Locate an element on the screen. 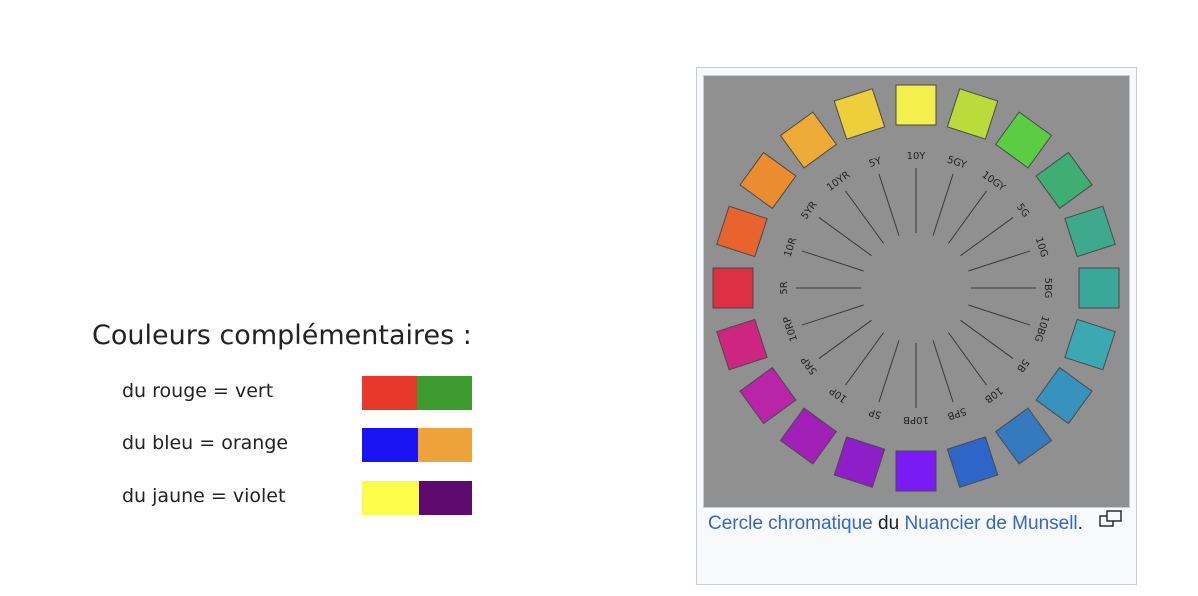 This screenshot has width=1198, height=596. figure-title: Couleurs complémentaires : is located at coordinates (282, 335).